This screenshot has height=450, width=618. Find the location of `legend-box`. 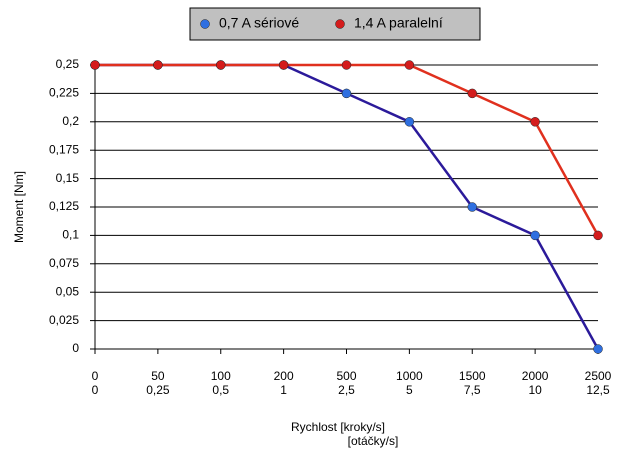

legend-box is located at coordinates (335, 24).